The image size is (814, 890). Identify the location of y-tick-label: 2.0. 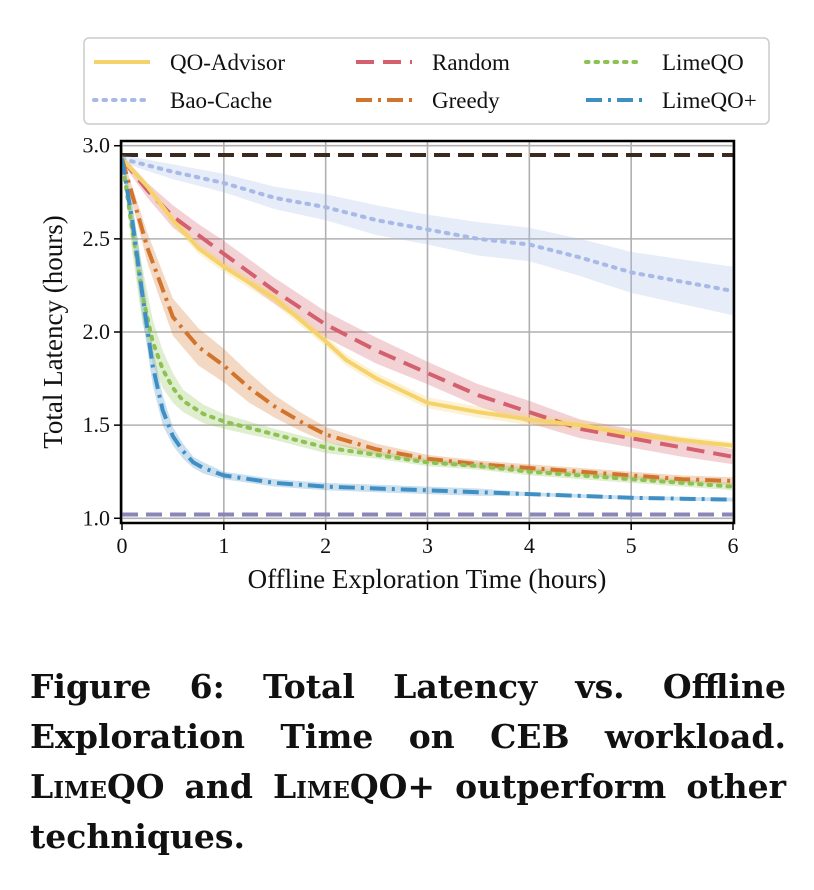
(97, 331).